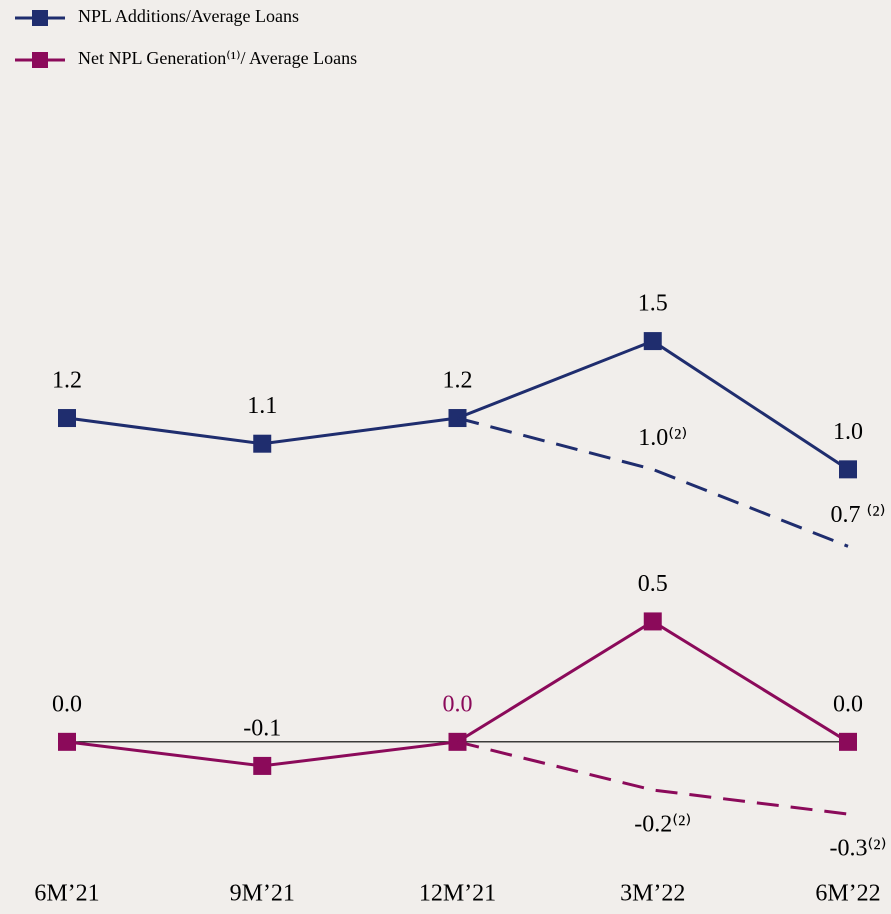  What do you see at coordinates (66, 894) in the screenshot?
I see `x-tick-label: 6M’21` at bounding box center [66, 894].